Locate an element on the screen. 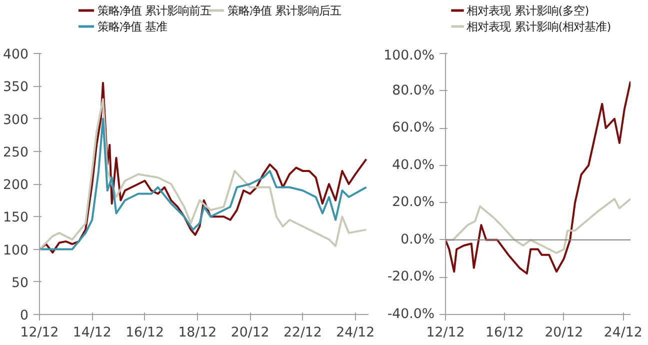 The image size is (648, 345). x-tick-label: 14/12 is located at coordinates (92, 333).